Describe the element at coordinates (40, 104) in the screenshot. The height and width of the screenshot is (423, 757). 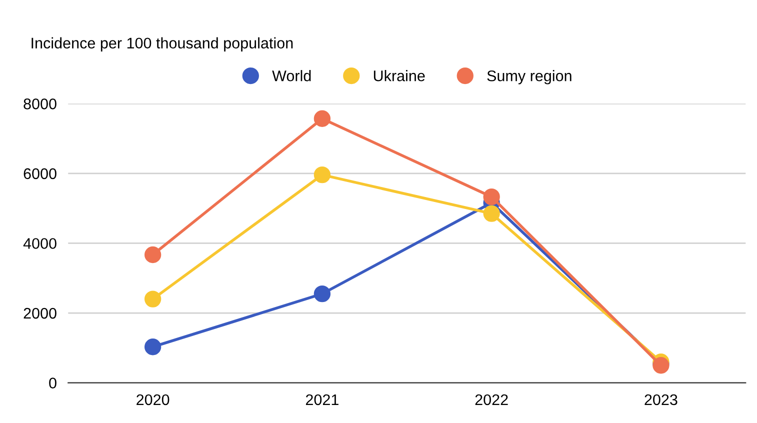
I see `y-tick-label: 8000` at that location.